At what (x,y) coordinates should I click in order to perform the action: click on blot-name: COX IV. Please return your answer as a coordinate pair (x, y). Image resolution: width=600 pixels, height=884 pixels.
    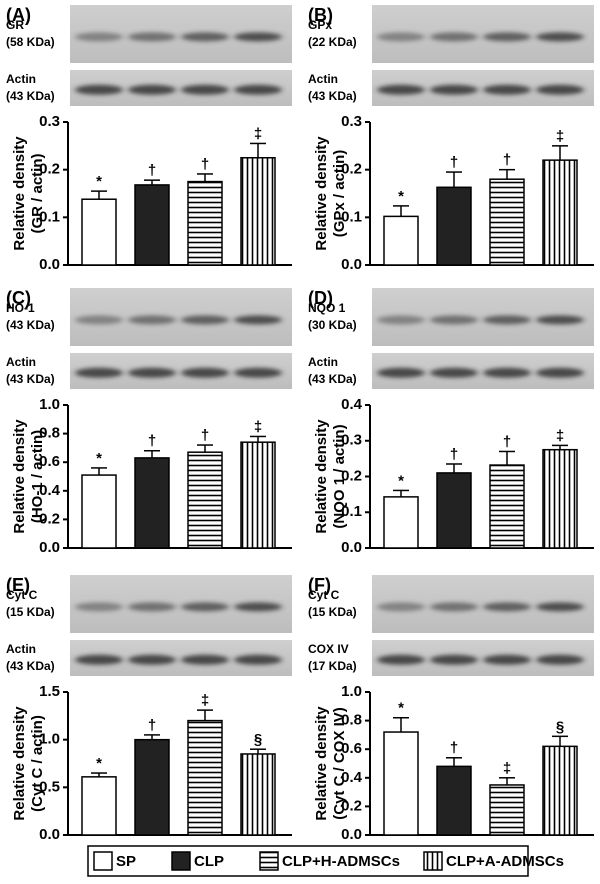
    Looking at the image, I should click on (328, 649).